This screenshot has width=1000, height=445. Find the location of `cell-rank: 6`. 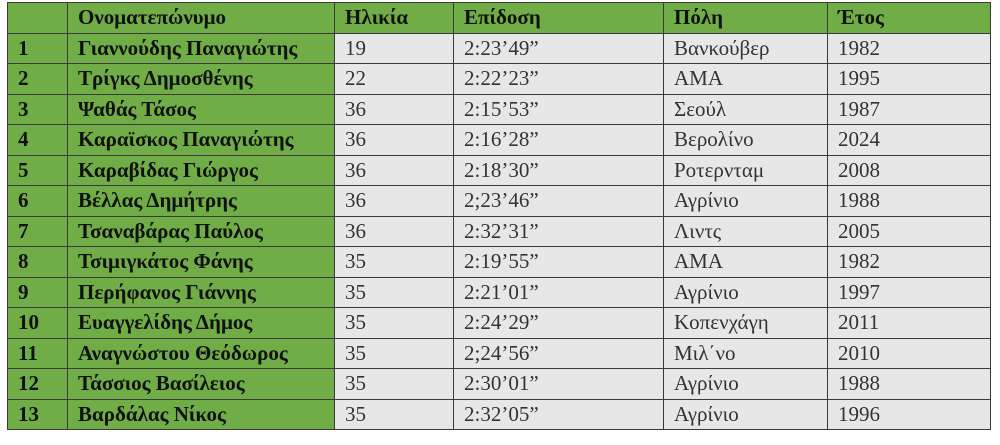

cell-rank: 6 is located at coordinates (37, 201).